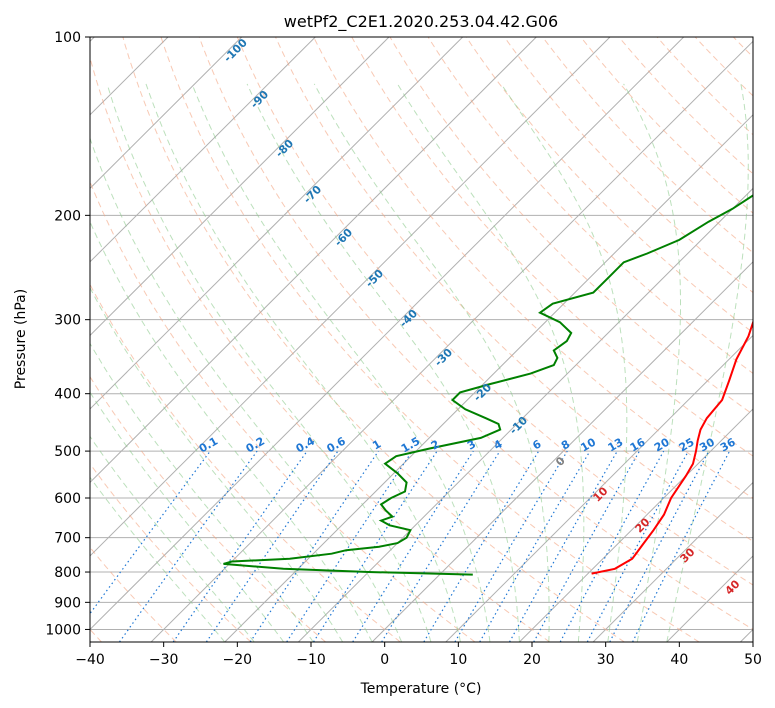  What do you see at coordinates (532, 660) in the screenshot?
I see `x-tick-label: 20` at bounding box center [532, 660].